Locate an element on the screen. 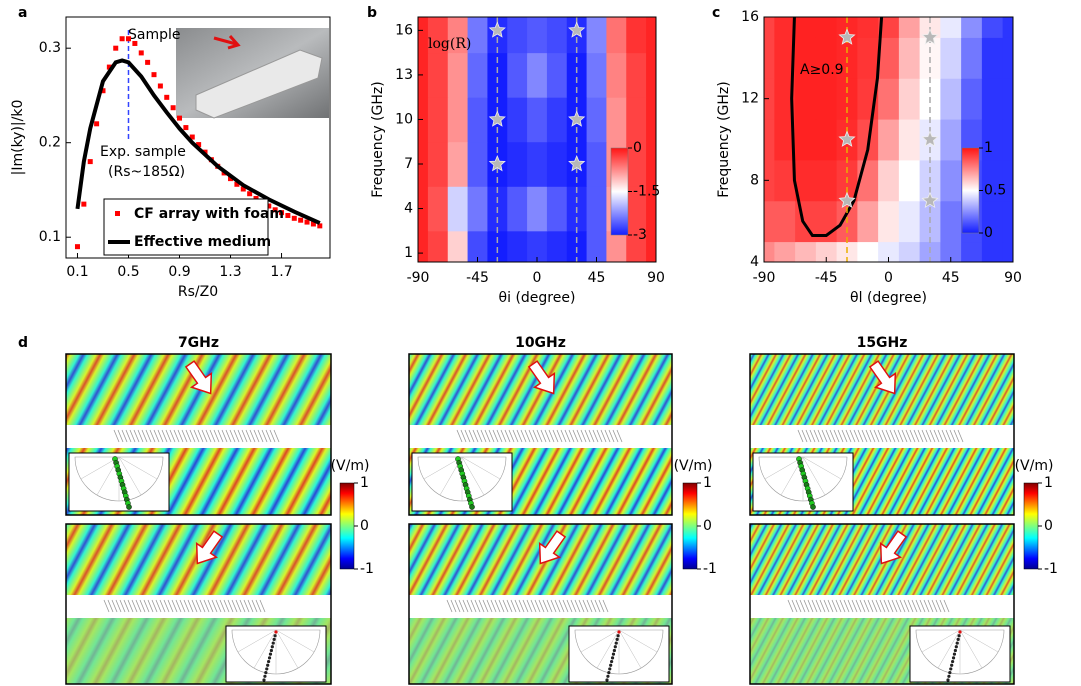 The height and width of the screenshot is (686, 1081). contour is located at coordinates (837, 127).